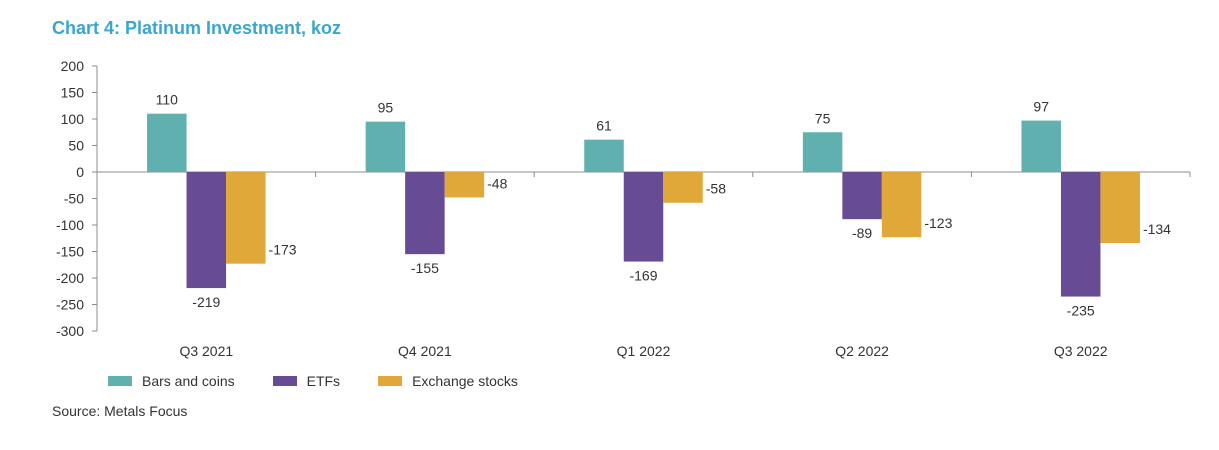 This screenshot has height=450, width=1219. I want to click on x-category-label: Q1 2022, so click(644, 351).